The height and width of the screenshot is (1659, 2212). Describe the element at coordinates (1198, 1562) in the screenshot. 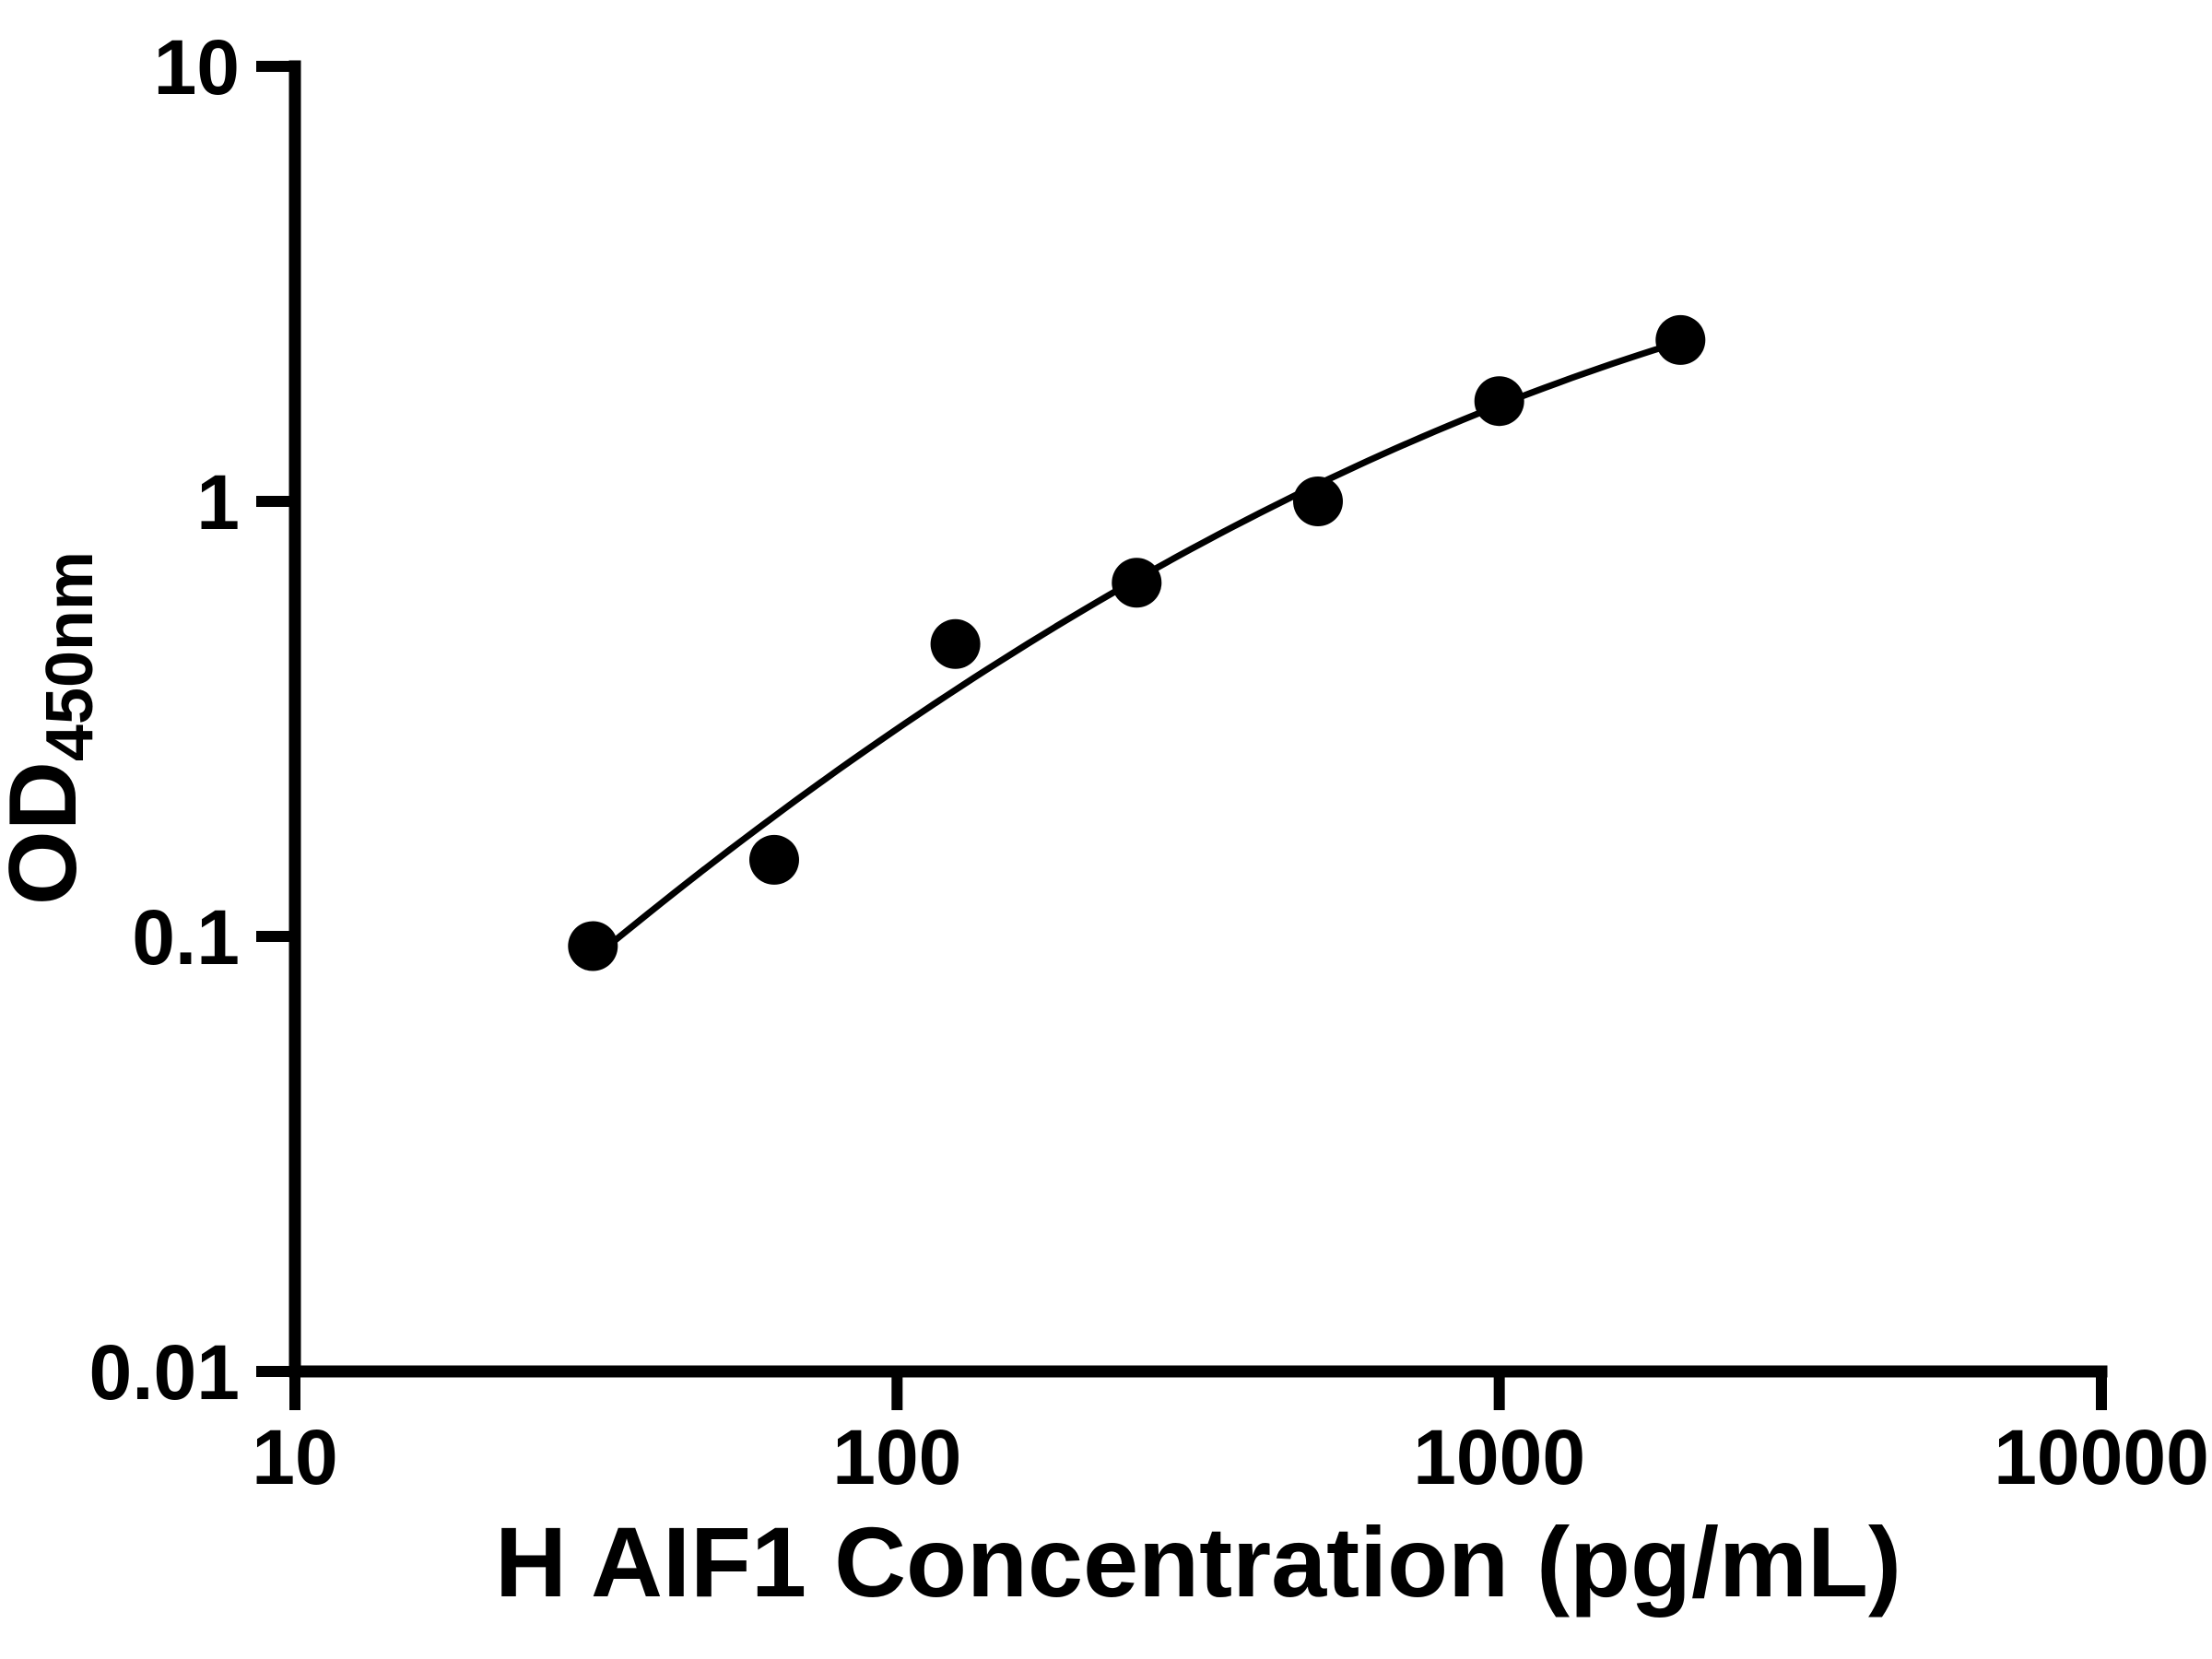

I see `x-axis-label: H AIF1 Concentration (pg/mL)` at that location.